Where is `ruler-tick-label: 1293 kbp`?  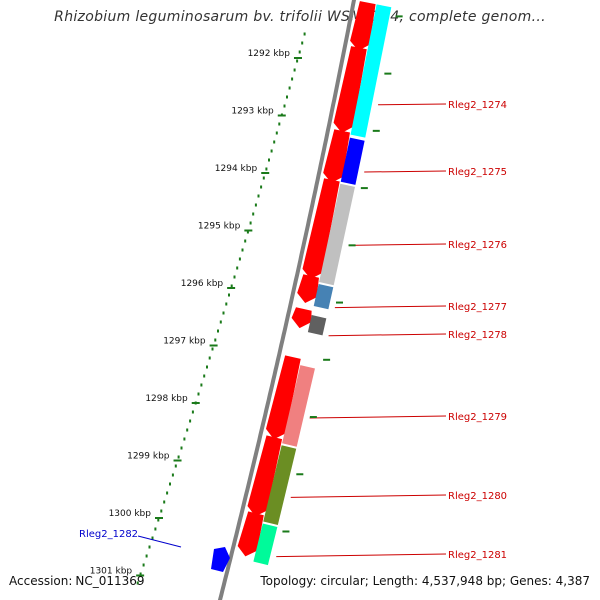 ruler-tick-label: 1293 kbp is located at coordinates (252, 112).